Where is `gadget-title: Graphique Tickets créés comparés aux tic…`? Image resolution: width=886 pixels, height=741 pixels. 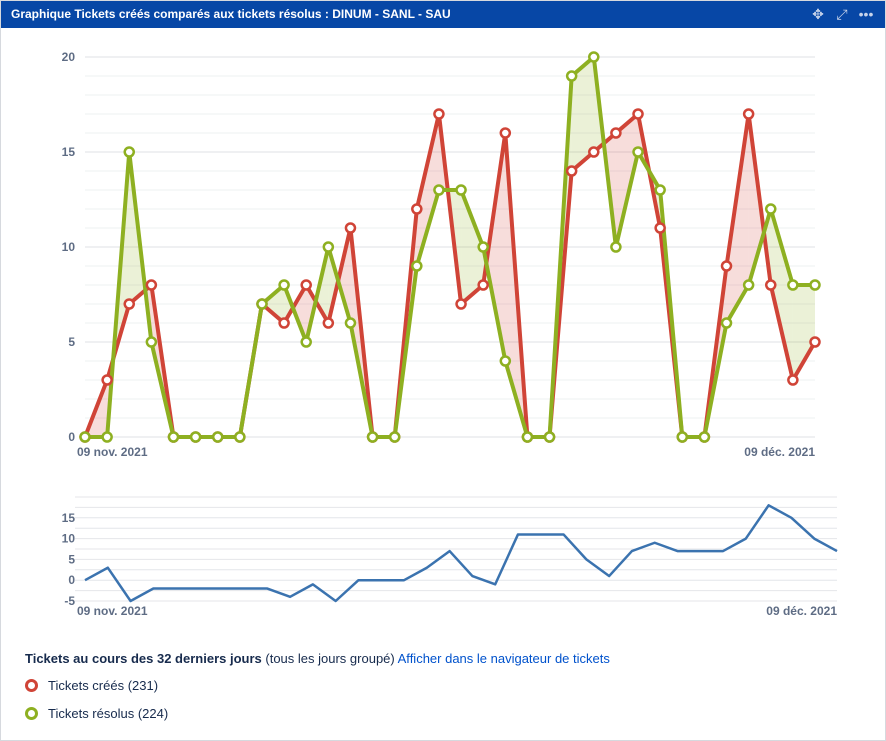 gadget-title: Graphique Tickets créés comparés aux tic… is located at coordinates (231, 14).